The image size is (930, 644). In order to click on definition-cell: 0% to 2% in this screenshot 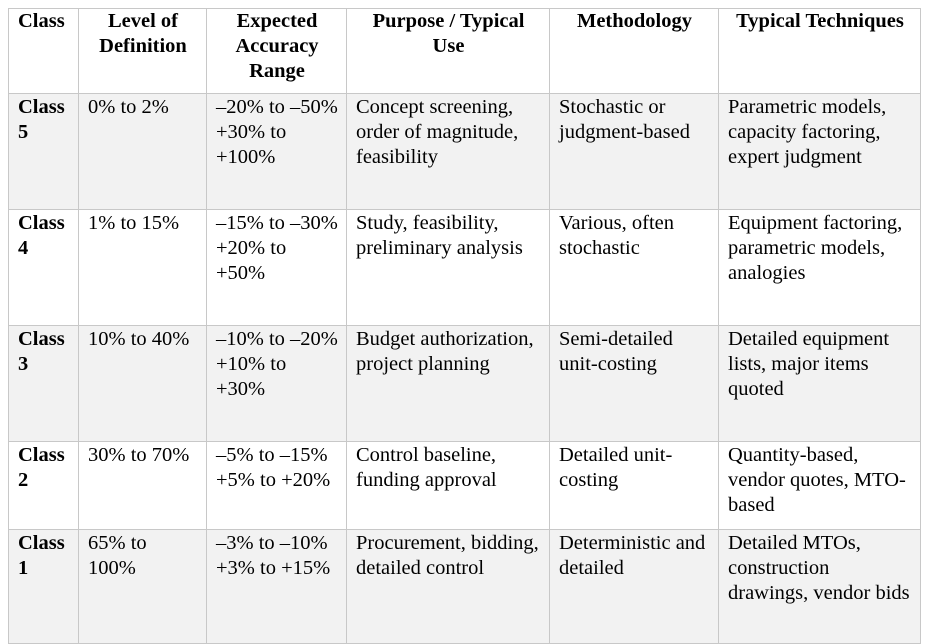, I will do `click(142, 151)`.